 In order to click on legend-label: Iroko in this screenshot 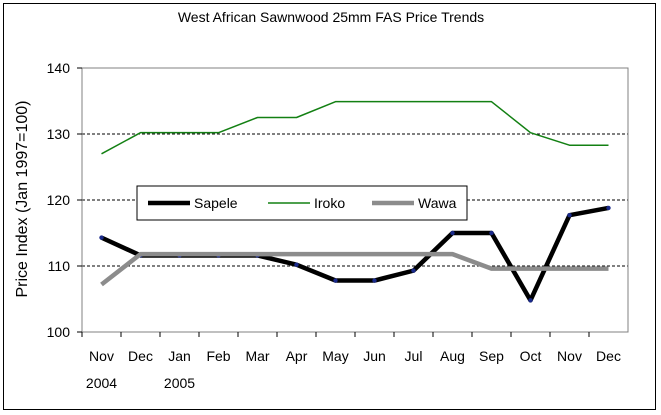, I will do `click(329, 203)`.